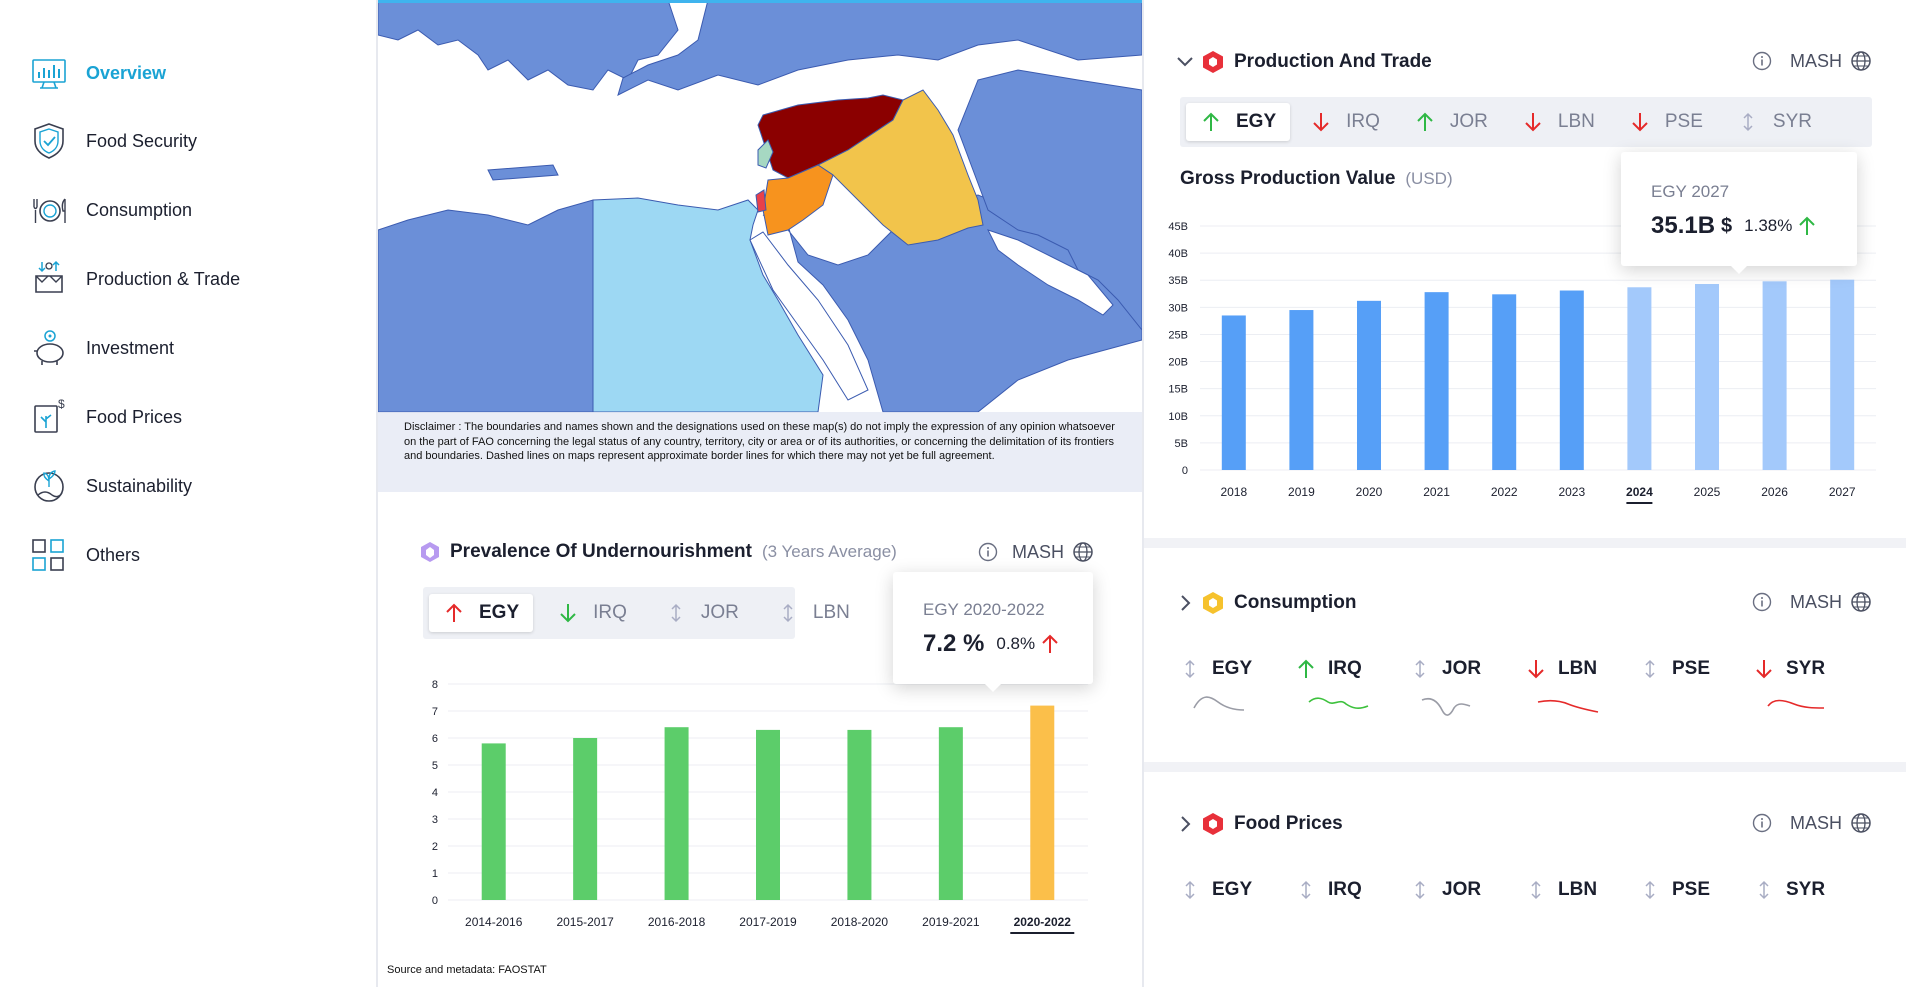 The width and height of the screenshot is (1906, 987). I want to click on center-divider, so click(1143, 493).